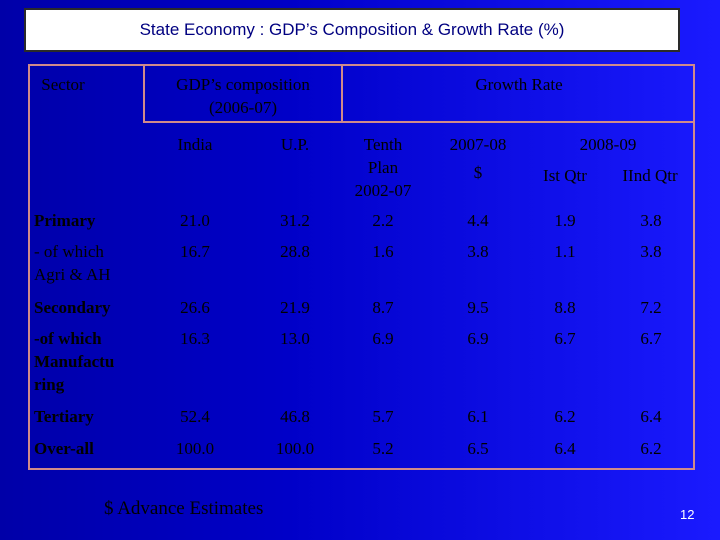 The width and height of the screenshot is (720, 540). What do you see at coordinates (195, 220) in the screenshot?
I see `cell-india: 21.0` at bounding box center [195, 220].